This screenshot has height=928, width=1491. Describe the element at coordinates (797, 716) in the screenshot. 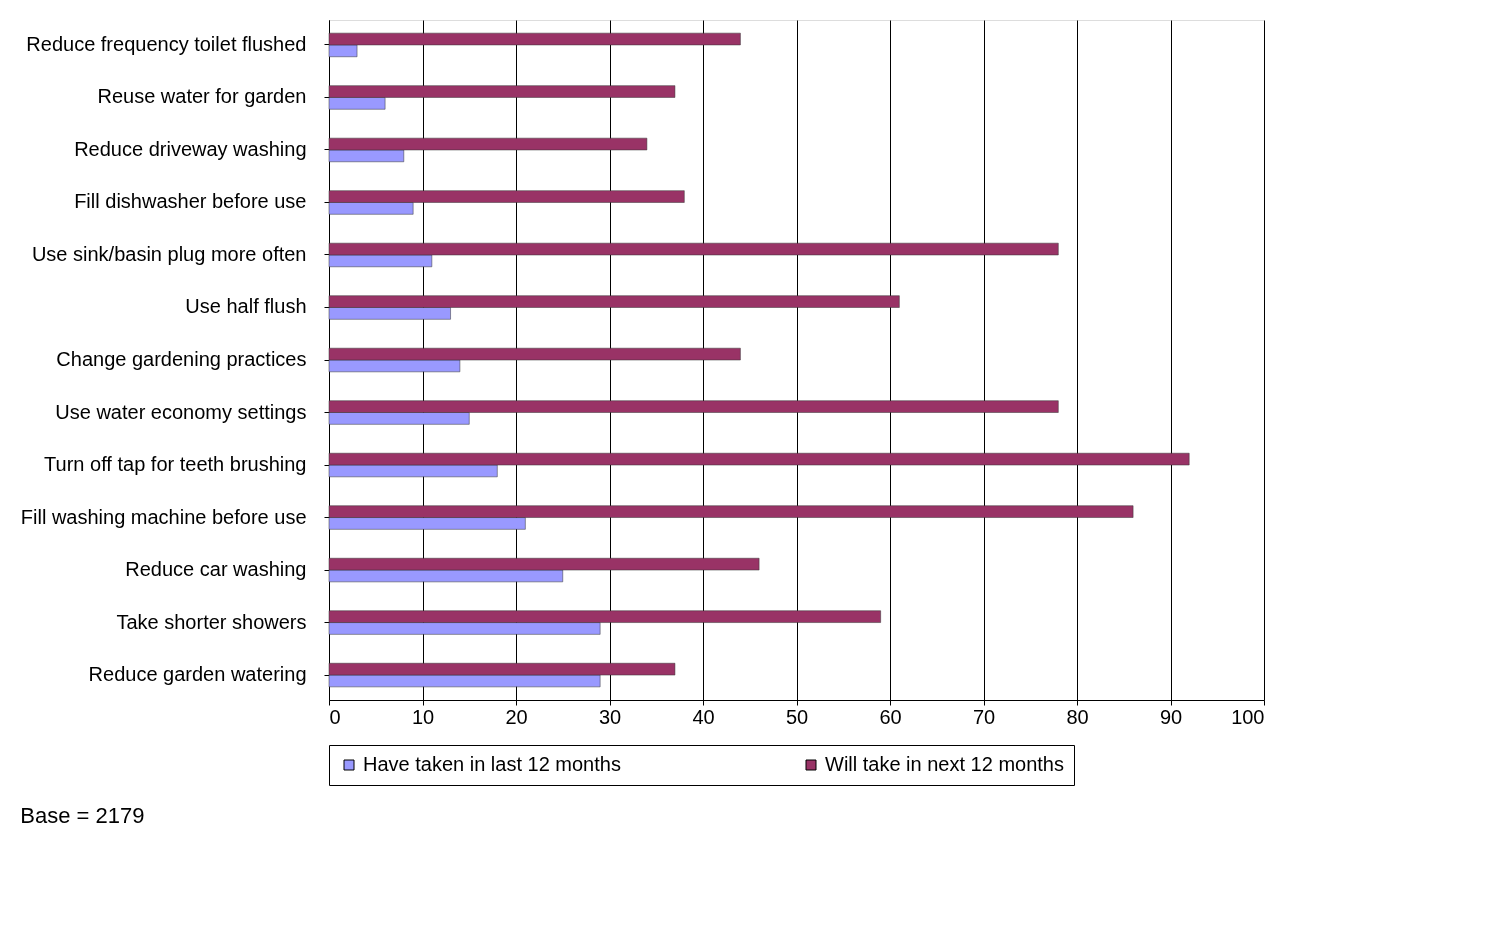

I see `x-tick-label: 50` at that location.